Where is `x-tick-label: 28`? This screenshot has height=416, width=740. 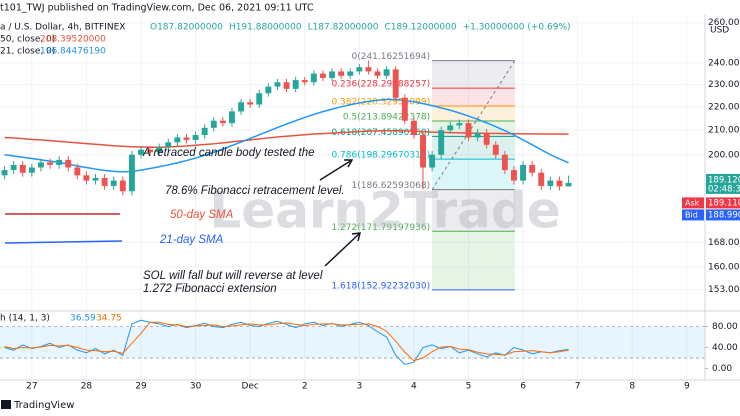
x-tick-label: 28 is located at coordinates (87, 387).